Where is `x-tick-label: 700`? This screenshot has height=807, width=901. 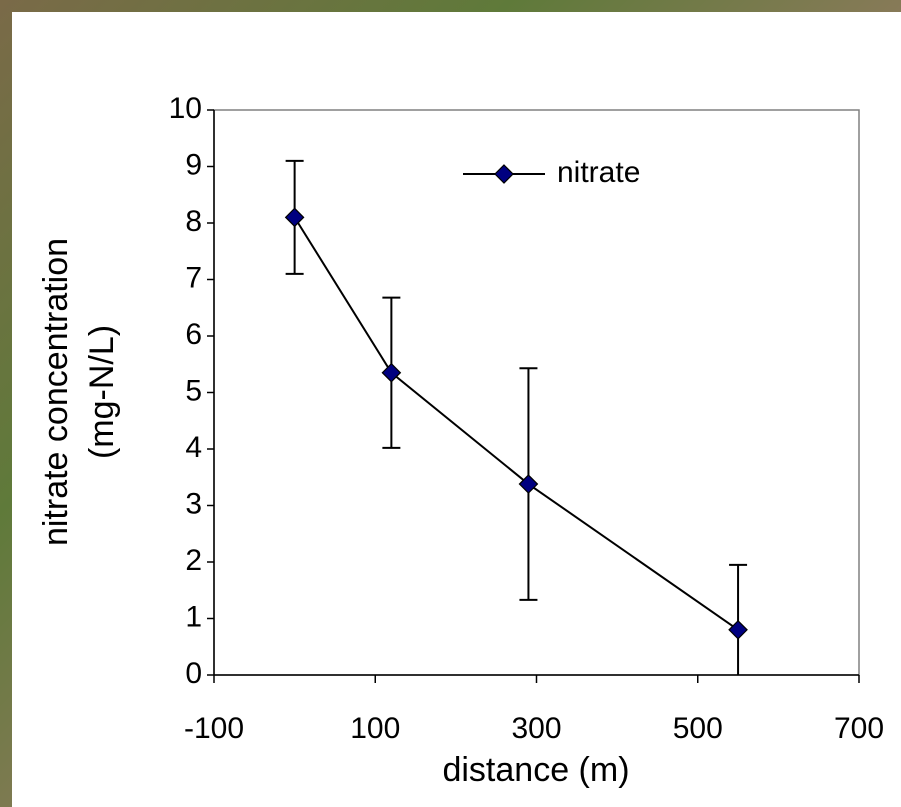 x-tick-label: 700 is located at coordinates (859, 728).